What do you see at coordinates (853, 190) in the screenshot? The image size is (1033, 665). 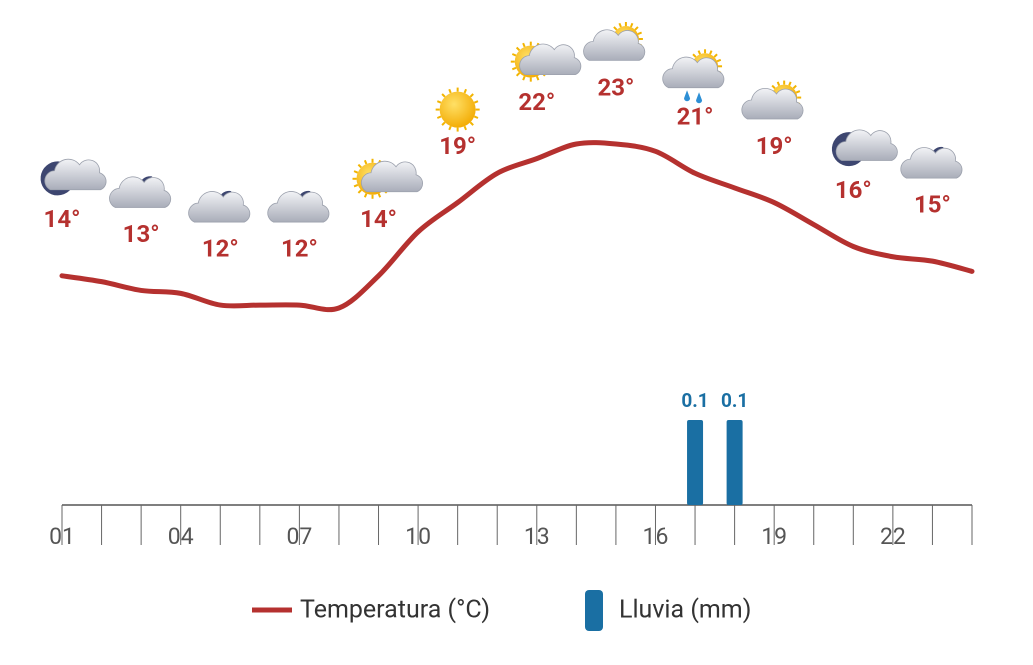 I see `temperature-label: 16°` at bounding box center [853, 190].